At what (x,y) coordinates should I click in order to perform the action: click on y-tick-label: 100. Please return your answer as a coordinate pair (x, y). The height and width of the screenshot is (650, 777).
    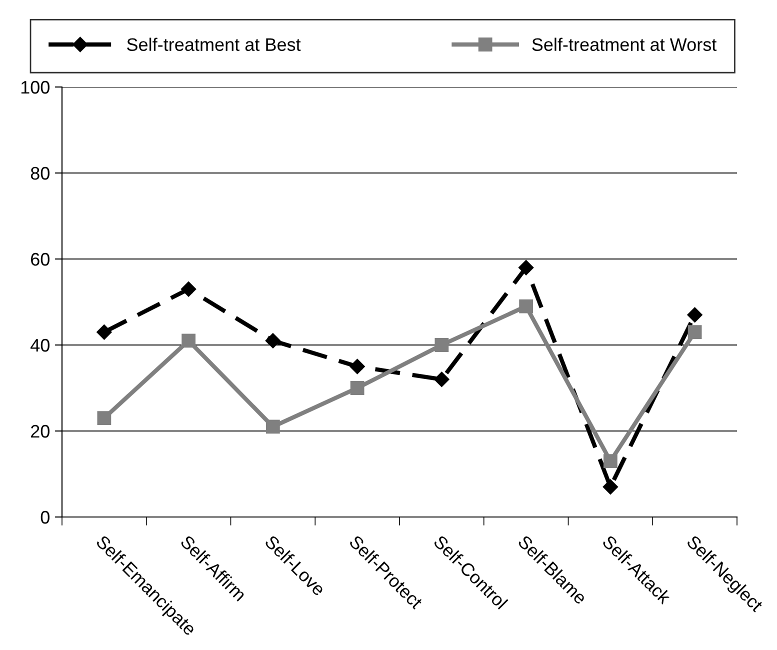
    Looking at the image, I should click on (35, 87).